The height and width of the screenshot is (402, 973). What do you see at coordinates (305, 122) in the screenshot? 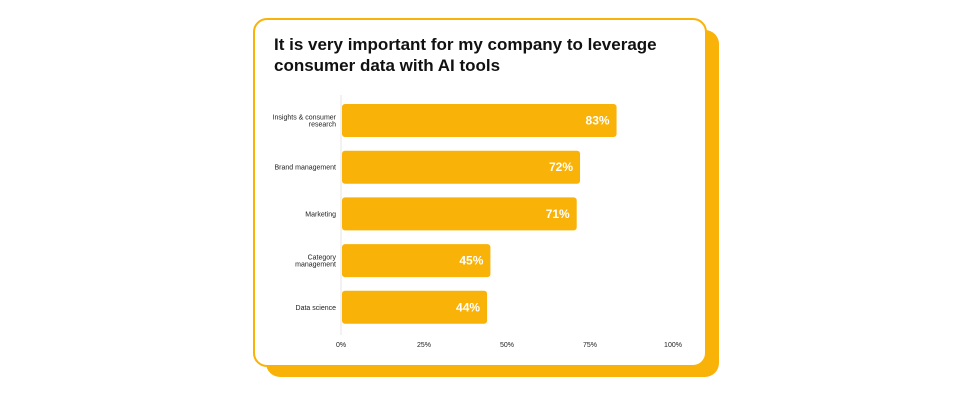
I see `category-label: Insights & consumer research` at bounding box center [305, 122].